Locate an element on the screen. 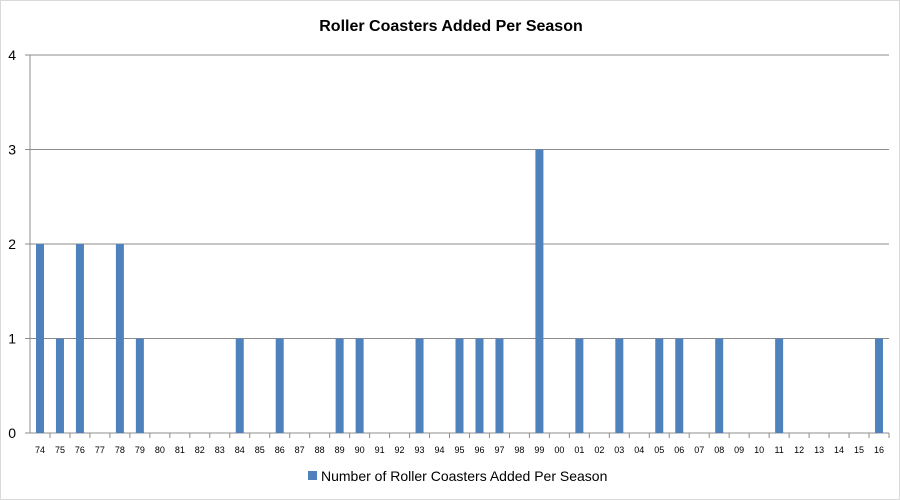  x-tick-label: 05 is located at coordinates (659, 450).